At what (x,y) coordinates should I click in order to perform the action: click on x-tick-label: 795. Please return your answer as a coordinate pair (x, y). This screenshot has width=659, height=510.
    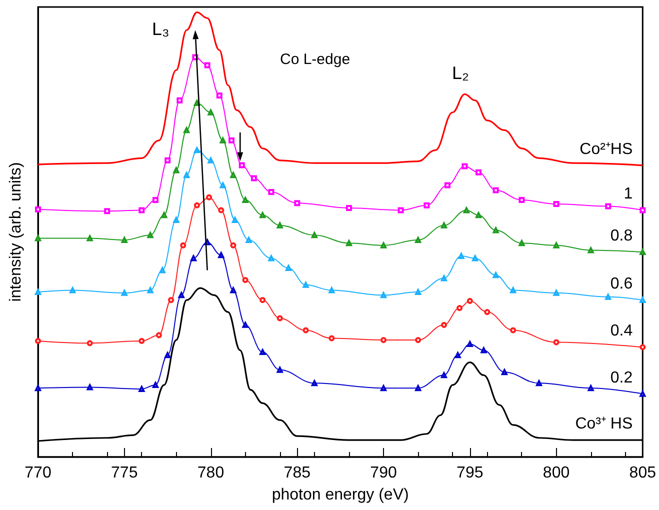
    Looking at the image, I should click on (470, 473).